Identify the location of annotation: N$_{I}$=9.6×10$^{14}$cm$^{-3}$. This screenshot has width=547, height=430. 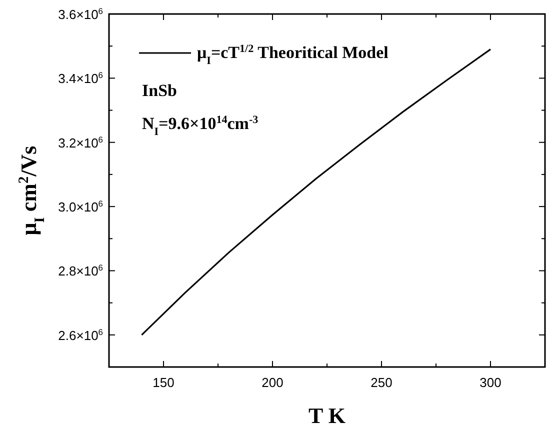
(200, 126).